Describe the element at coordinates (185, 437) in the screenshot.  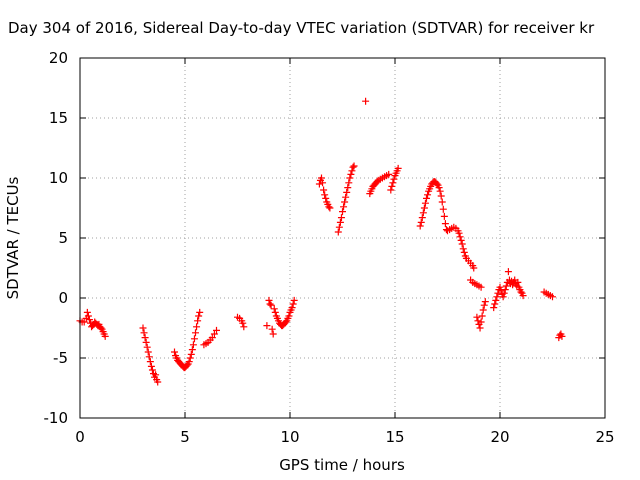
I see `x-tick-label: 5` at that location.